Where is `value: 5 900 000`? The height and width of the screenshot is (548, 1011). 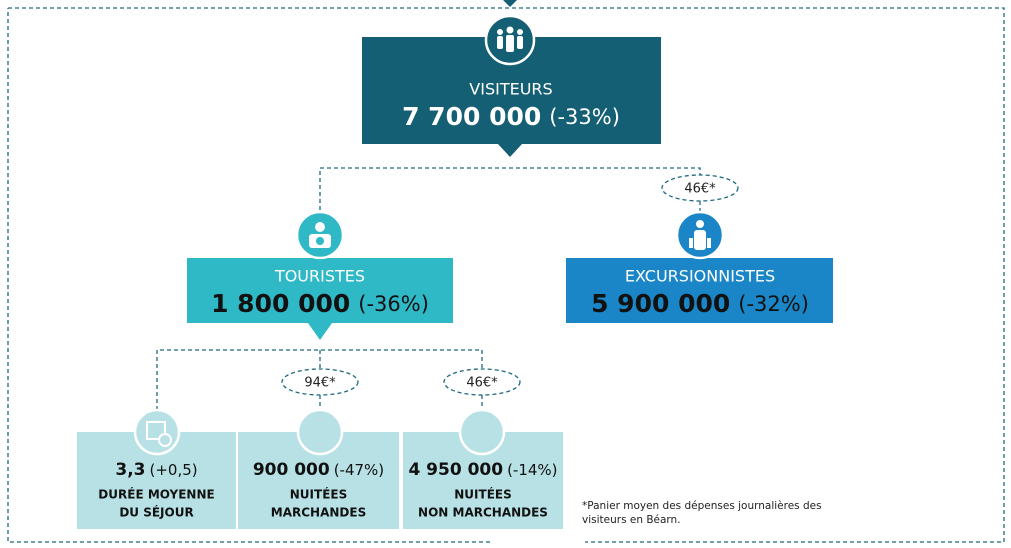
value: 5 900 000 is located at coordinates (660, 303).